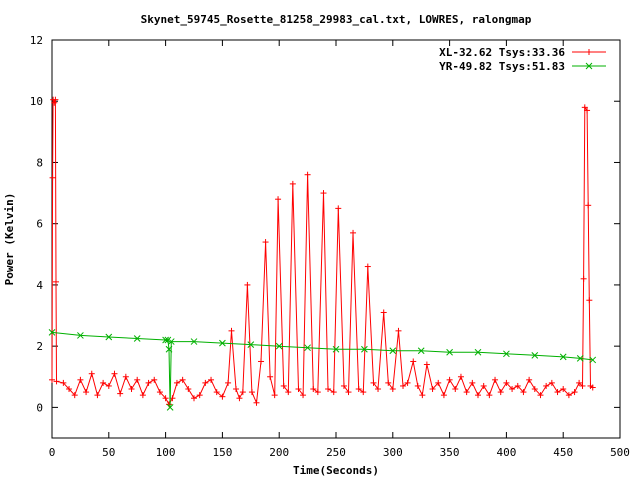 This screenshot has height=480, width=640. Describe the element at coordinates (36, 101) in the screenshot. I see `y-tick-label: 10` at that location.